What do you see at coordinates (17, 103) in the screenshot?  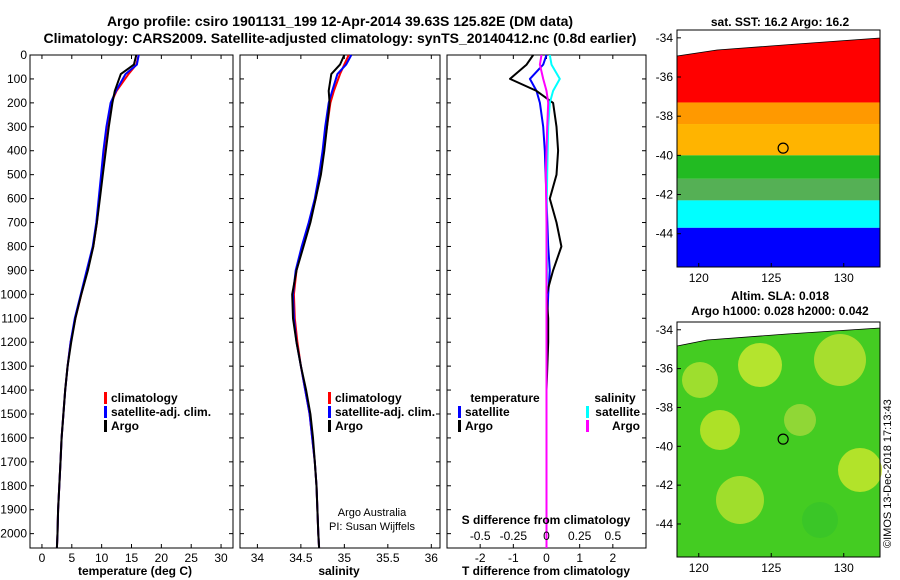 I see `depth-tick-label: 200` at bounding box center [17, 103].